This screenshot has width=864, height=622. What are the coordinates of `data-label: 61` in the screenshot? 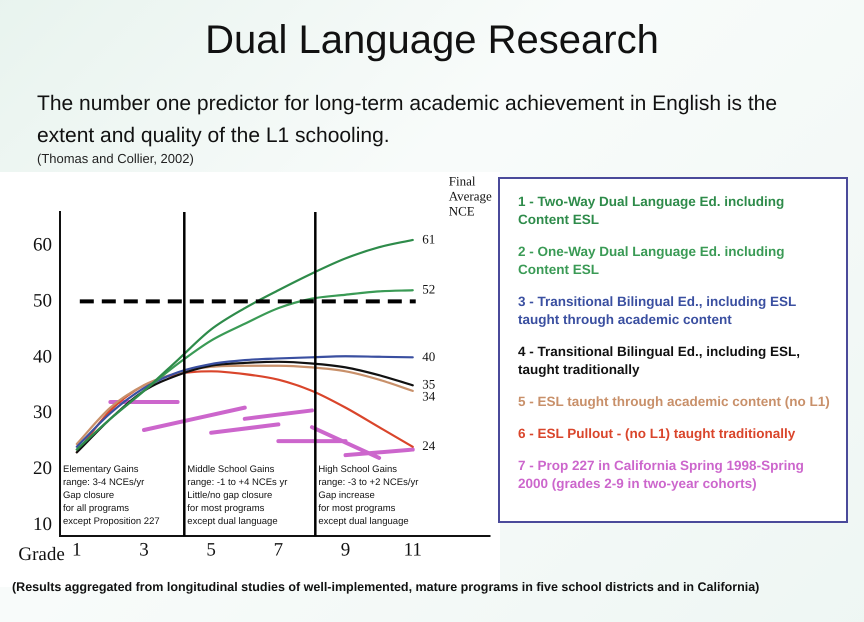 It's located at (429, 238).